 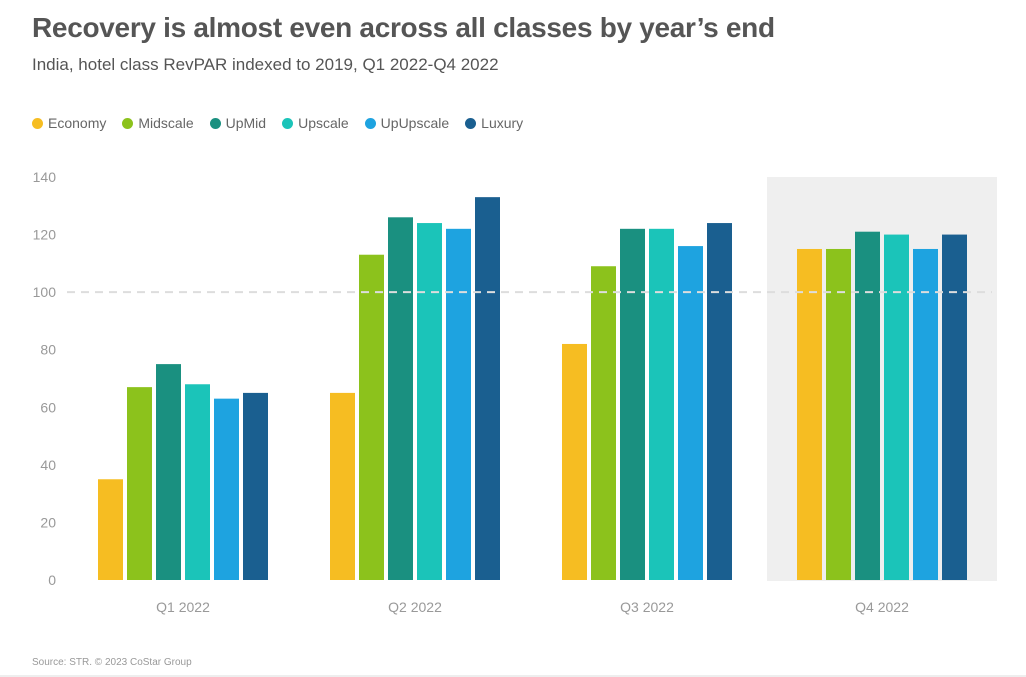 What do you see at coordinates (719, 402) in the screenshot?
I see `bar-luxury-q3-2022` at bounding box center [719, 402].